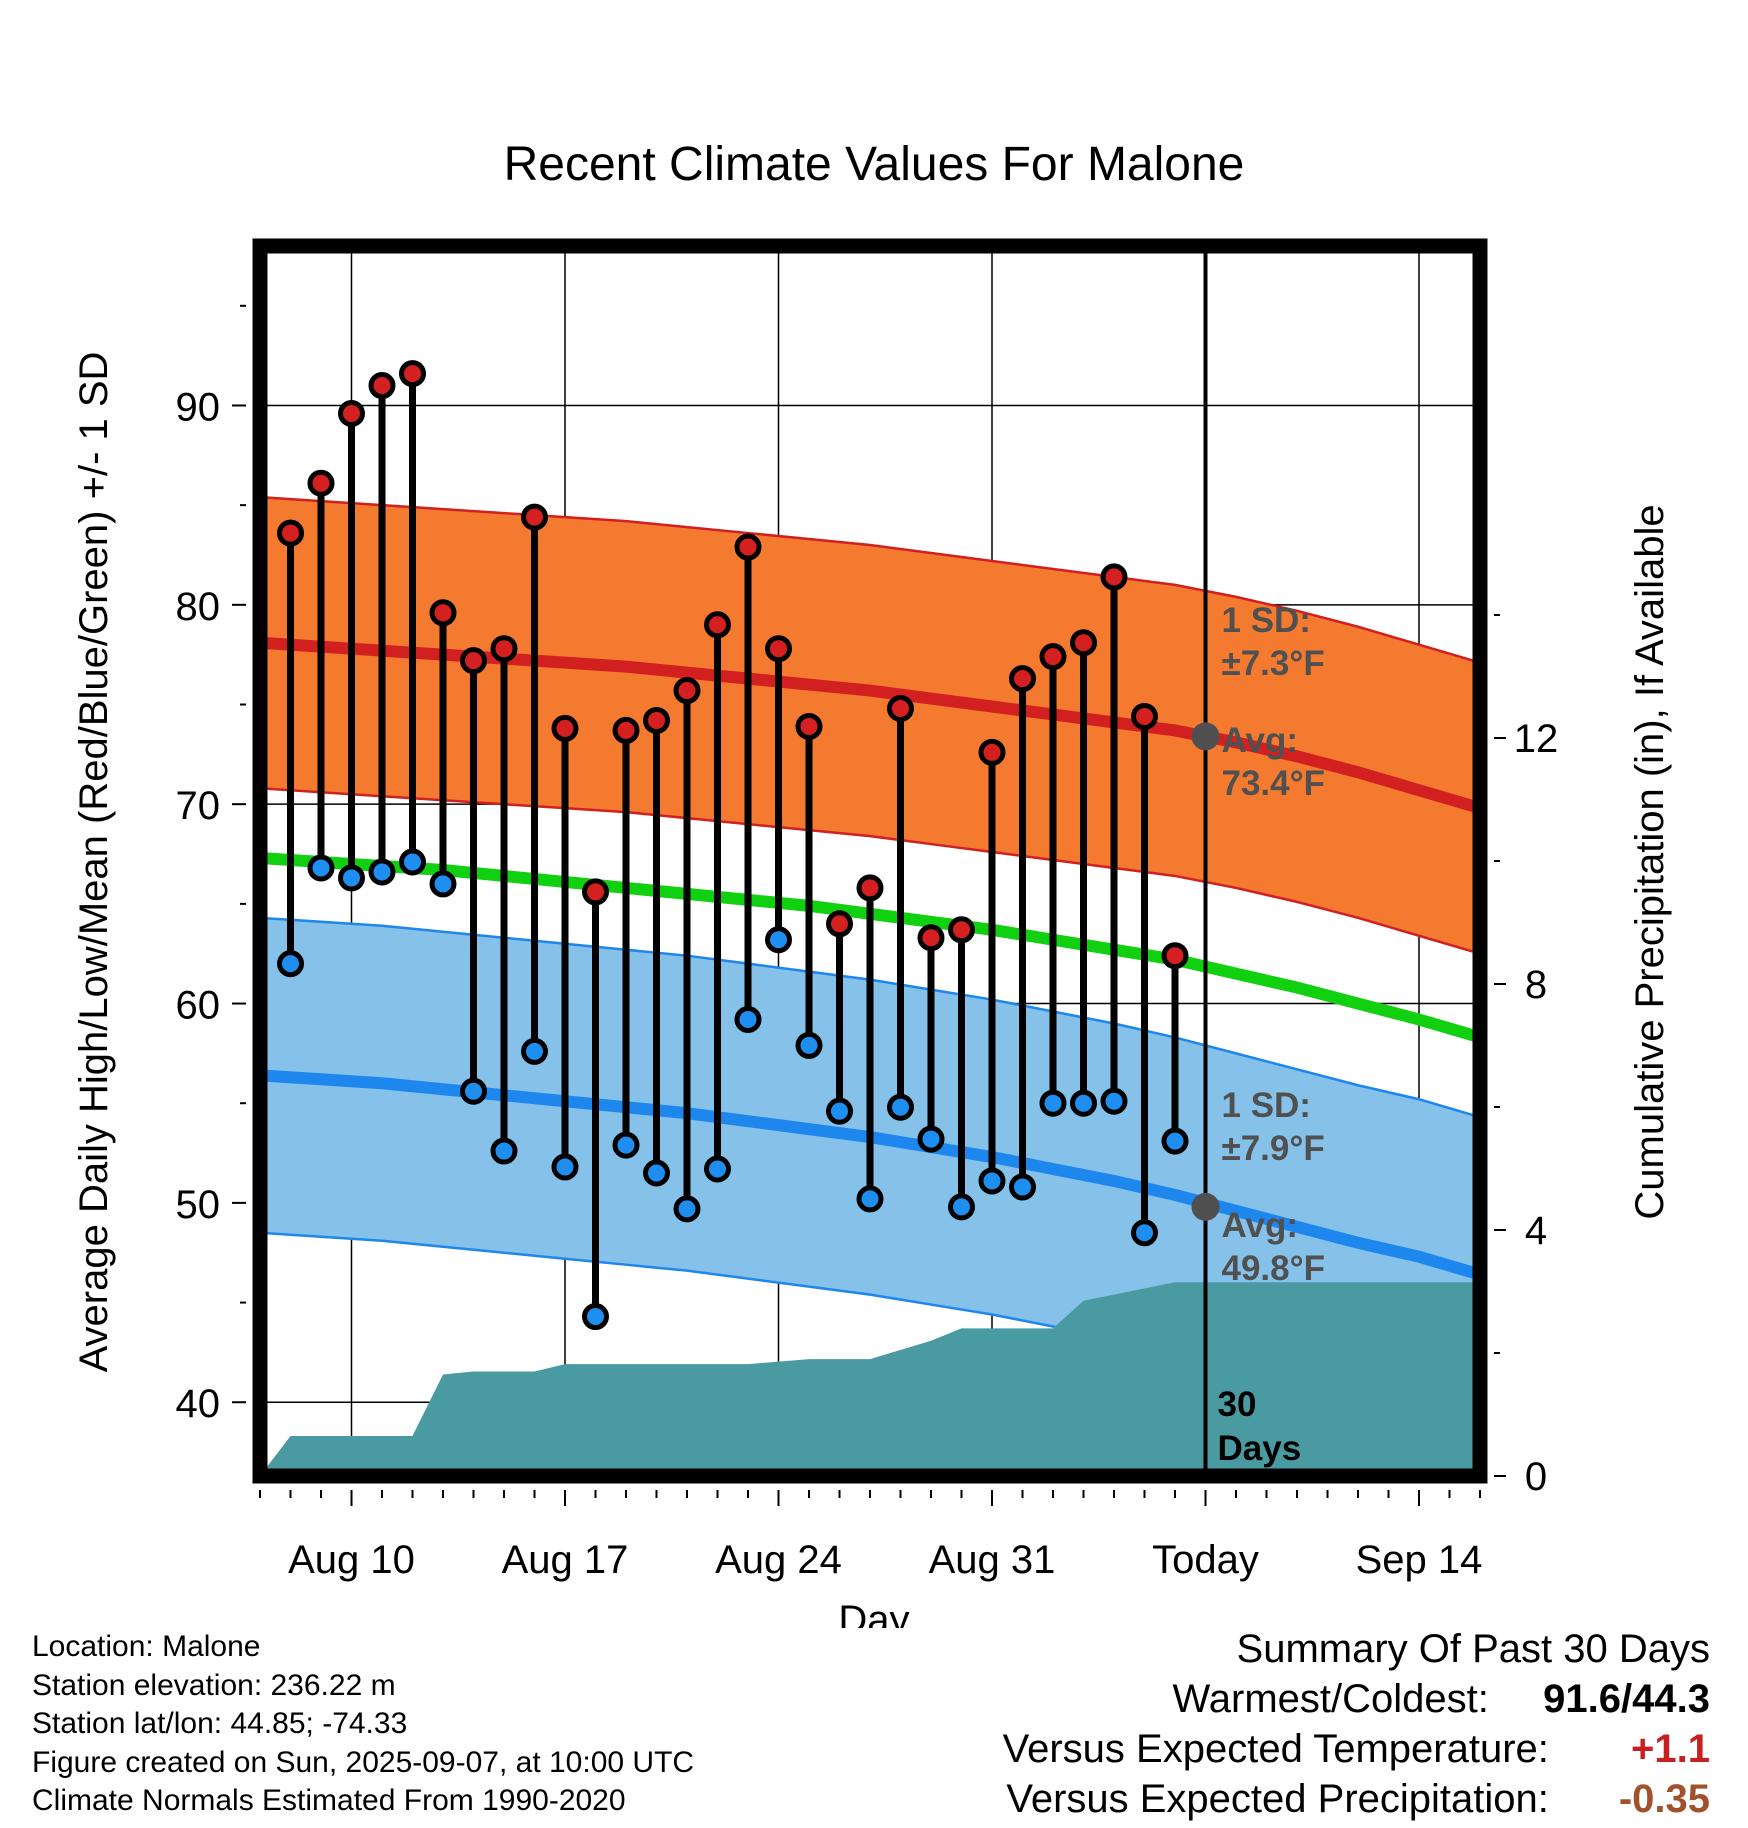  Describe the element at coordinates (1274, 783) in the screenshot. I see `high-avg-value: 73.4°F` at that location.